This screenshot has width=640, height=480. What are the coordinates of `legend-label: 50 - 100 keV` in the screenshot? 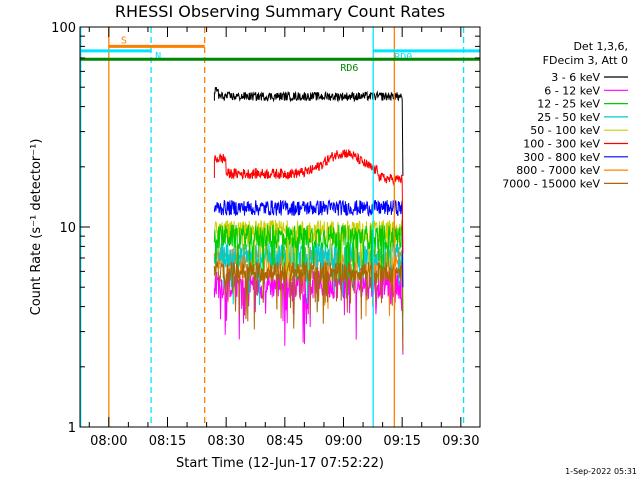 It's located at (565, 130).